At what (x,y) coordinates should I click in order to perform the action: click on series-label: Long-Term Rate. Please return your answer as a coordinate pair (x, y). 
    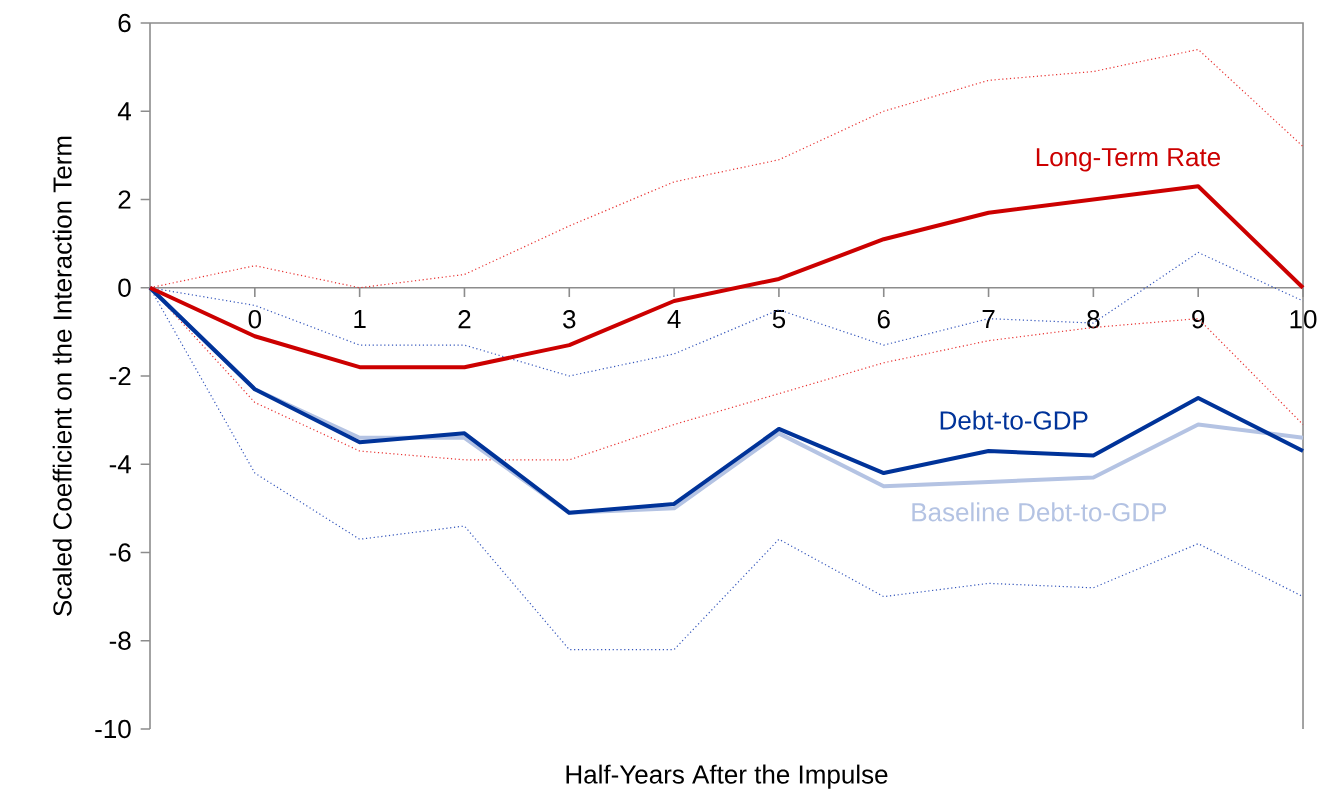
    Looking at the image, I should click on (1128, 160).